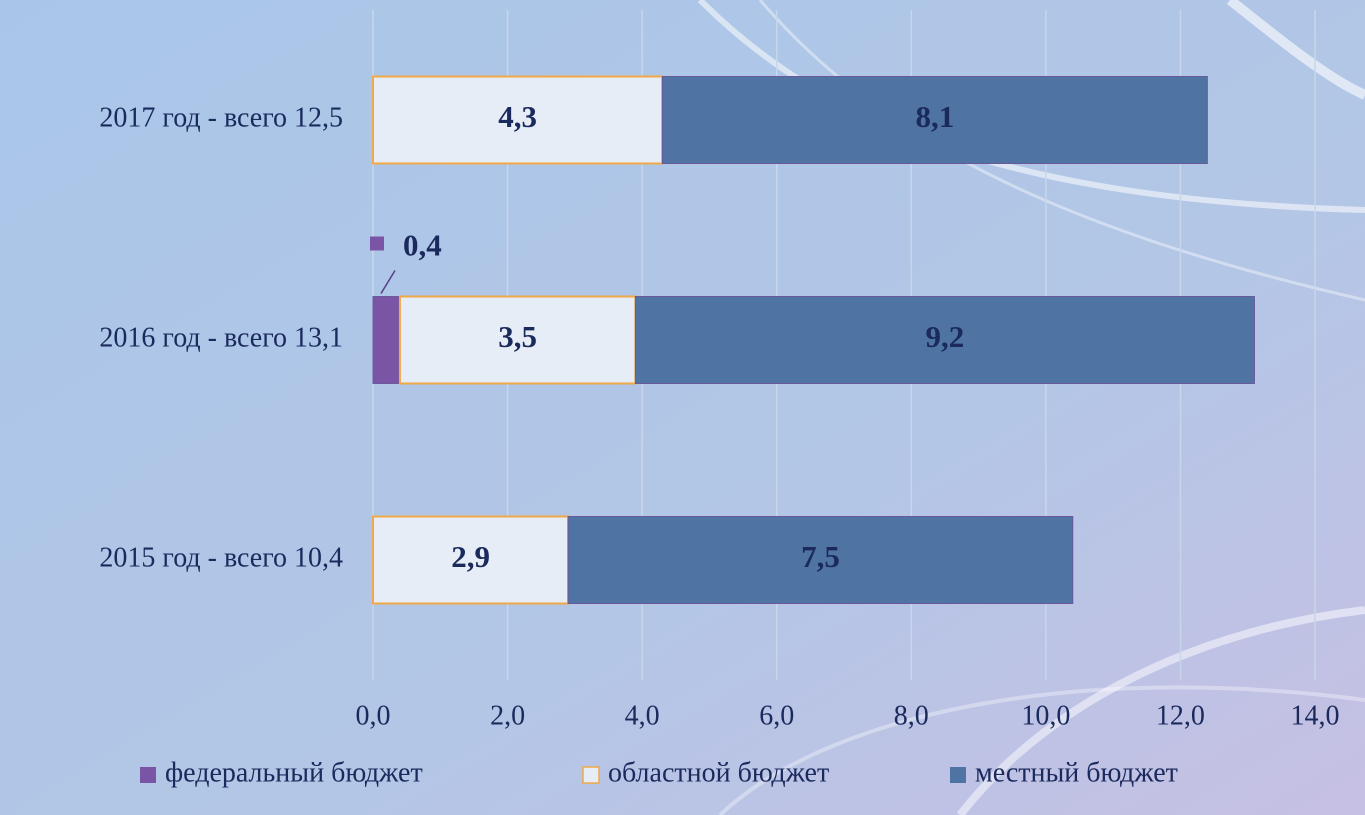 The width and height of the screenshot is (1365, 815). Describe the element at coordinates (221, 557) in the screenshot. I see `category-label: 2015 год - всего 10,4` at that location.